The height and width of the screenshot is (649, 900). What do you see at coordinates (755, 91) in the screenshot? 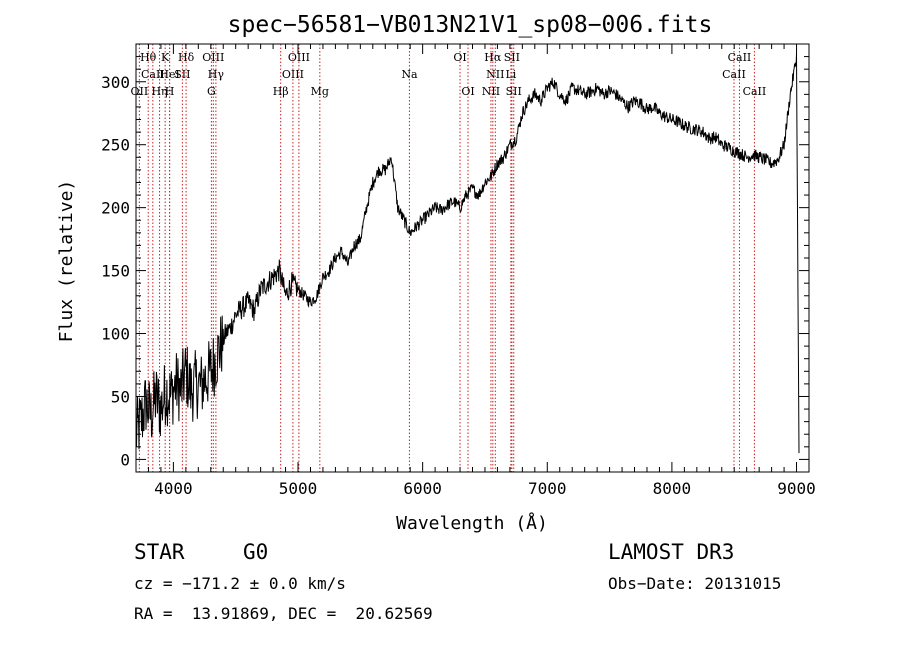
I see `line-label-ca-ii-c: CaII` at bounding box center [755, 91].